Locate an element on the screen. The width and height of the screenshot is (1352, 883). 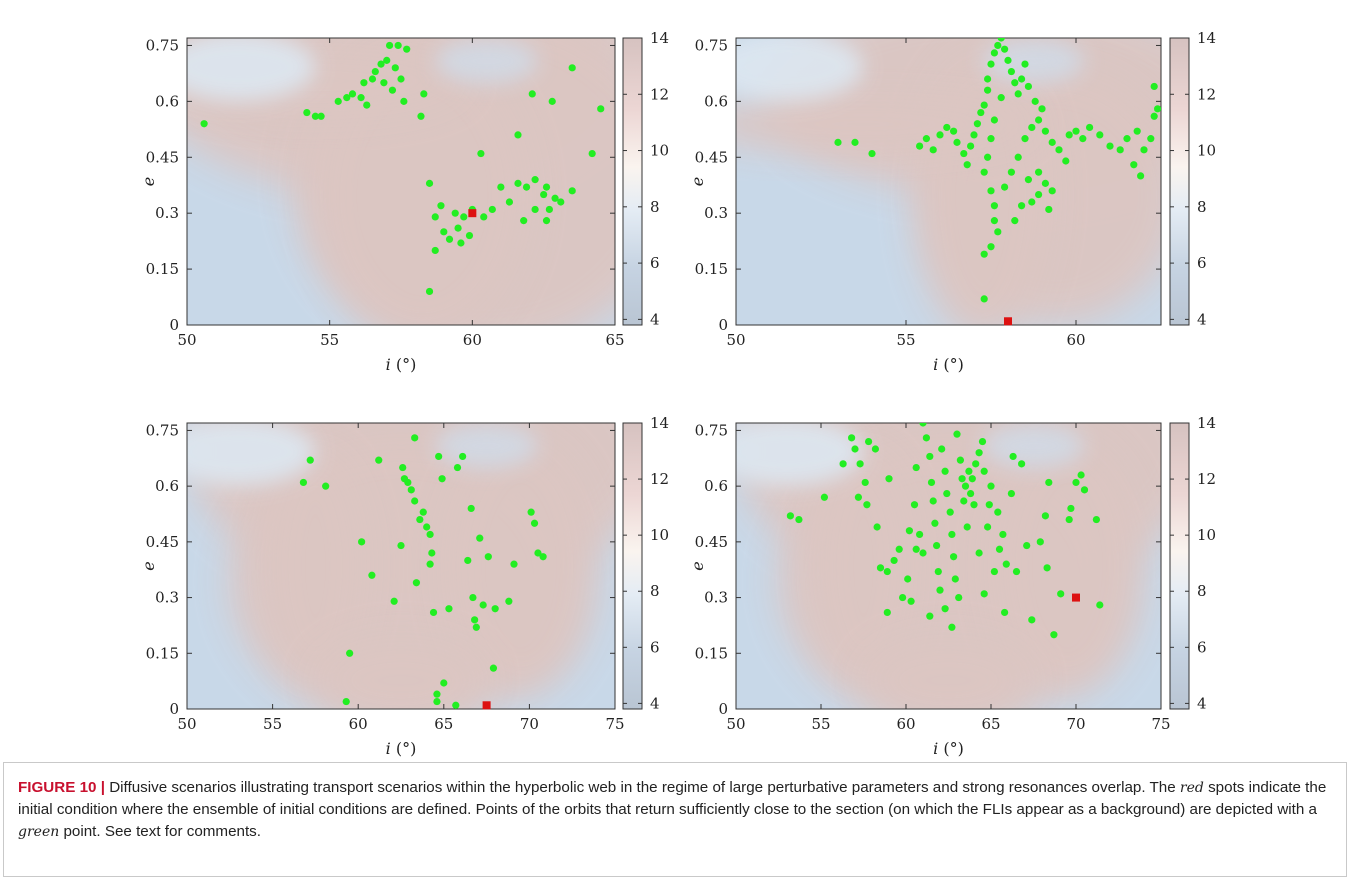
colorbar-gradient is located at coordinates (1179, 566).